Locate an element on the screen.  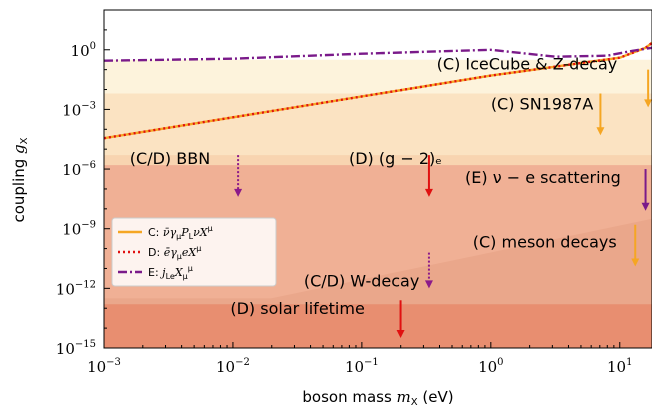
x-tick-label: 10⁻¹ is located at coordinates (362, 366).